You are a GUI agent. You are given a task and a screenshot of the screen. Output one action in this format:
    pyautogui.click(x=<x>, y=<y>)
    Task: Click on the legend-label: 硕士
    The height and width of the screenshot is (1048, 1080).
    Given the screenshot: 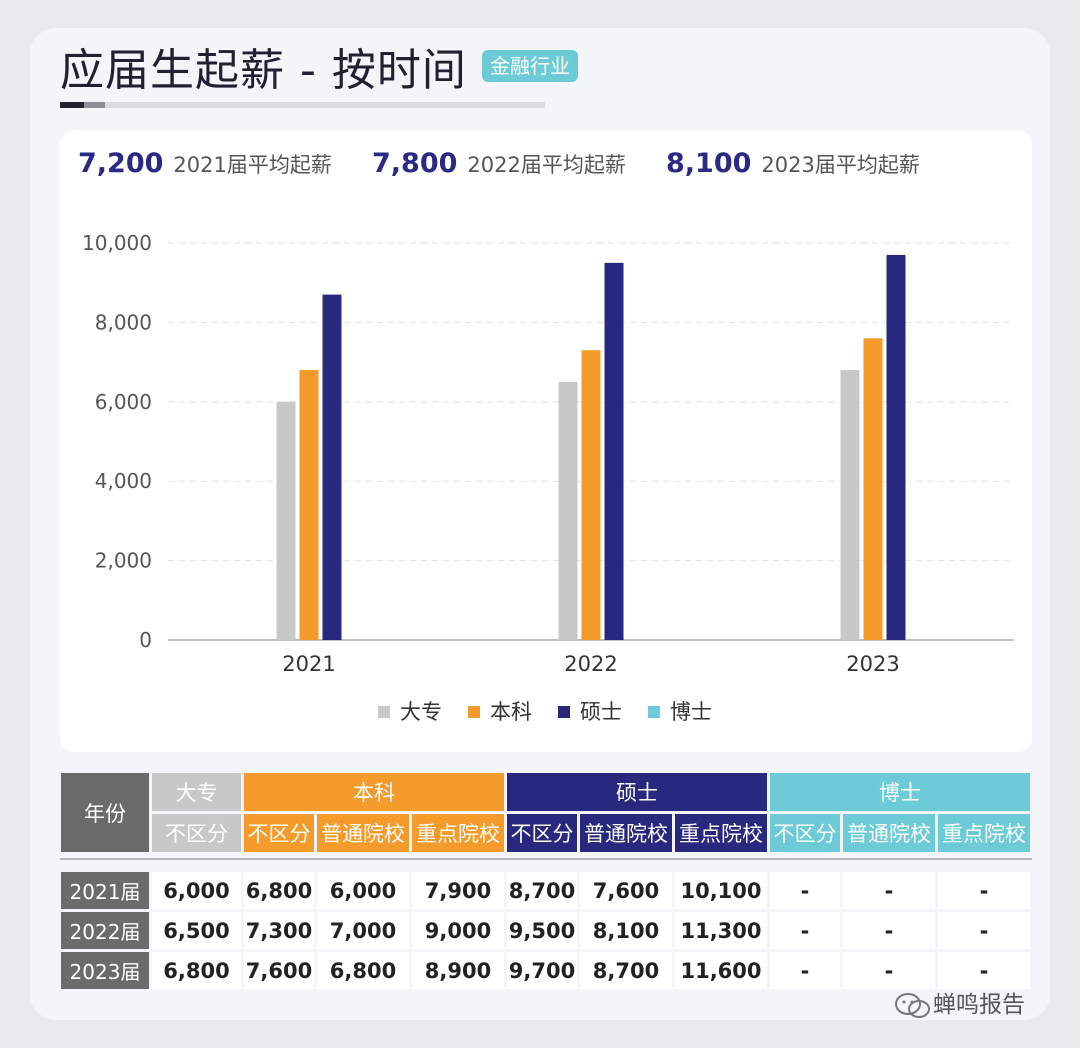 What is the action you would take?
    pyautogui.click(x=601, y=712)
    